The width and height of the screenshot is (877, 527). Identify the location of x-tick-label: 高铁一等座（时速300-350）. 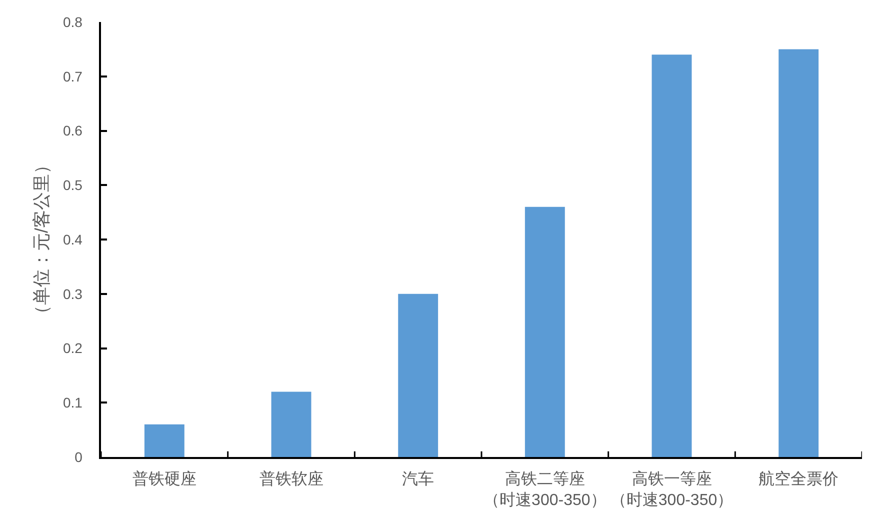
(672, 489).